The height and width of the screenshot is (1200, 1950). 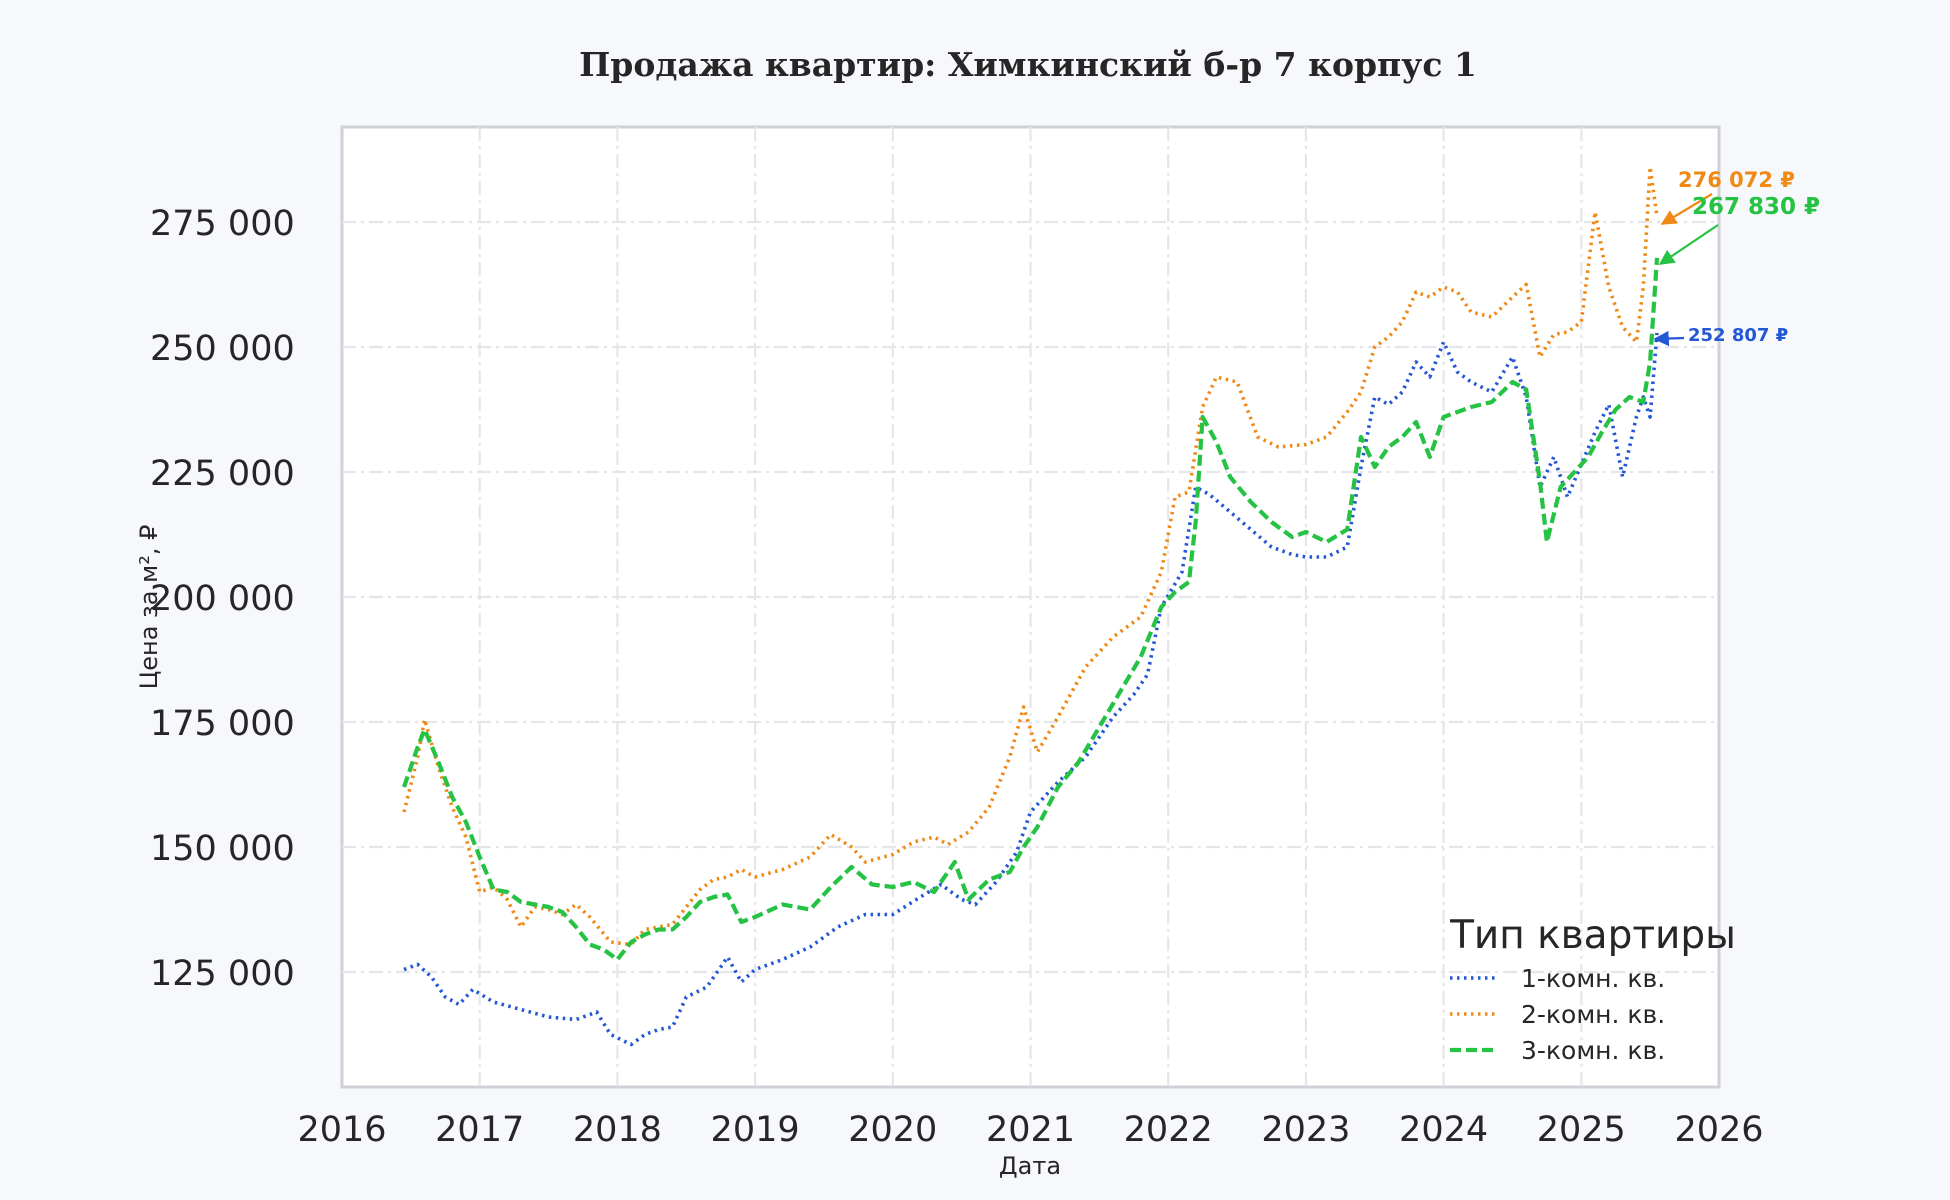 I want to click on x-tick-label: 2016, so click(x=341, y=1130).